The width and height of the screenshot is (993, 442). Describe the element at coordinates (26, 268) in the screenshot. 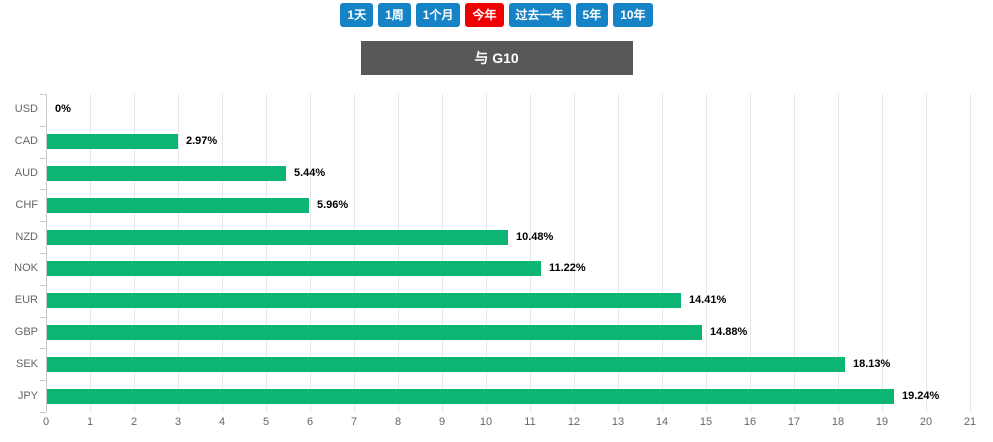

I see `category-label: NOK` at that location.